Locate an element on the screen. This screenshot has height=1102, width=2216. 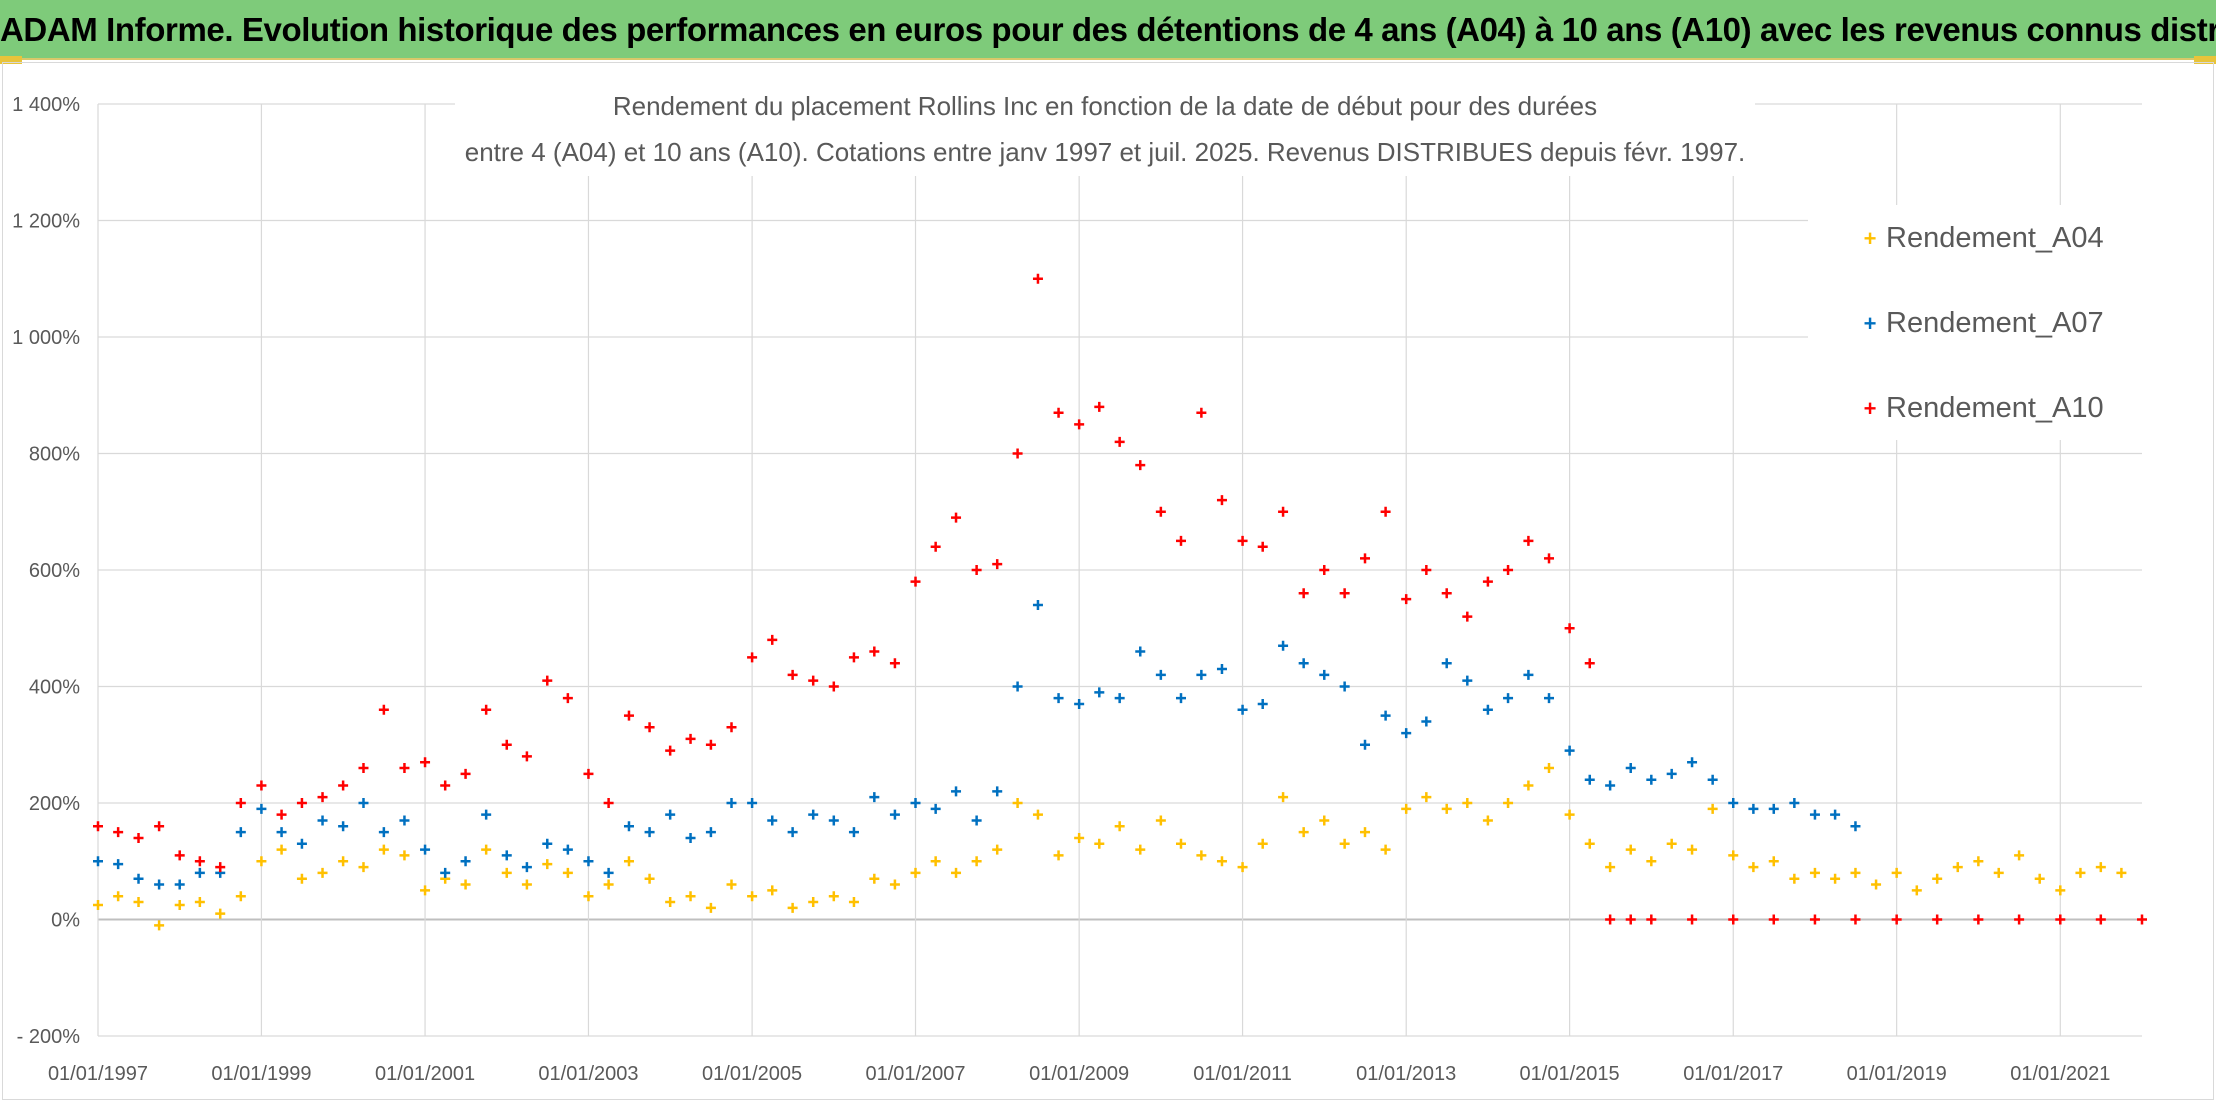
y-tick-label: 600% is located at coordinates (54, 571).